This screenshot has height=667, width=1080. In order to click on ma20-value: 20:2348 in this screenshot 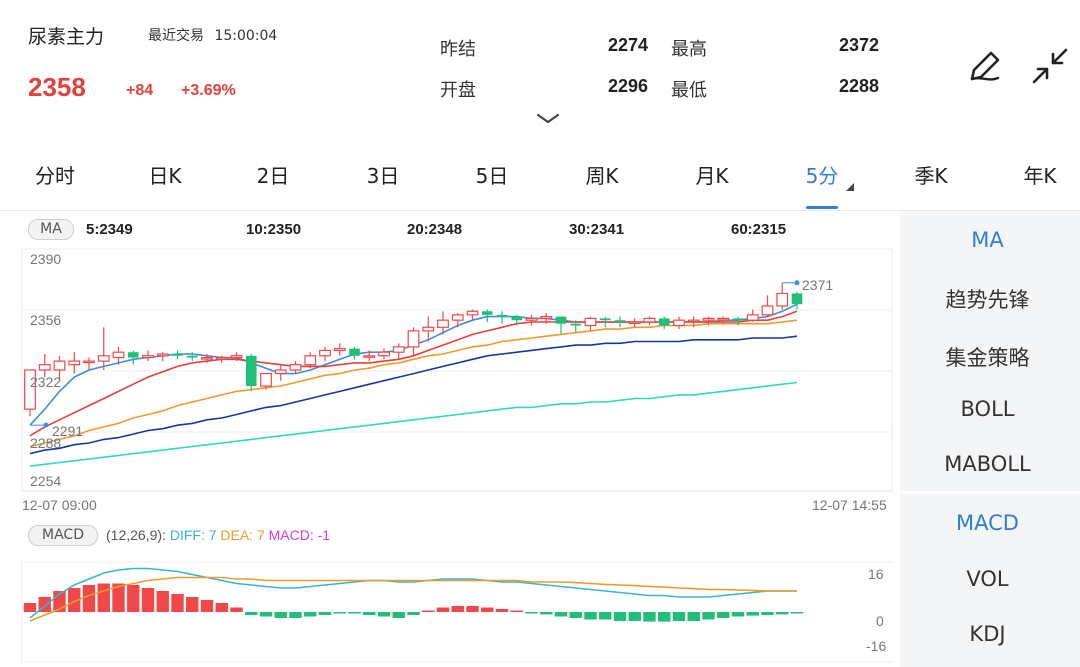, I will do `click(435, 229)`.